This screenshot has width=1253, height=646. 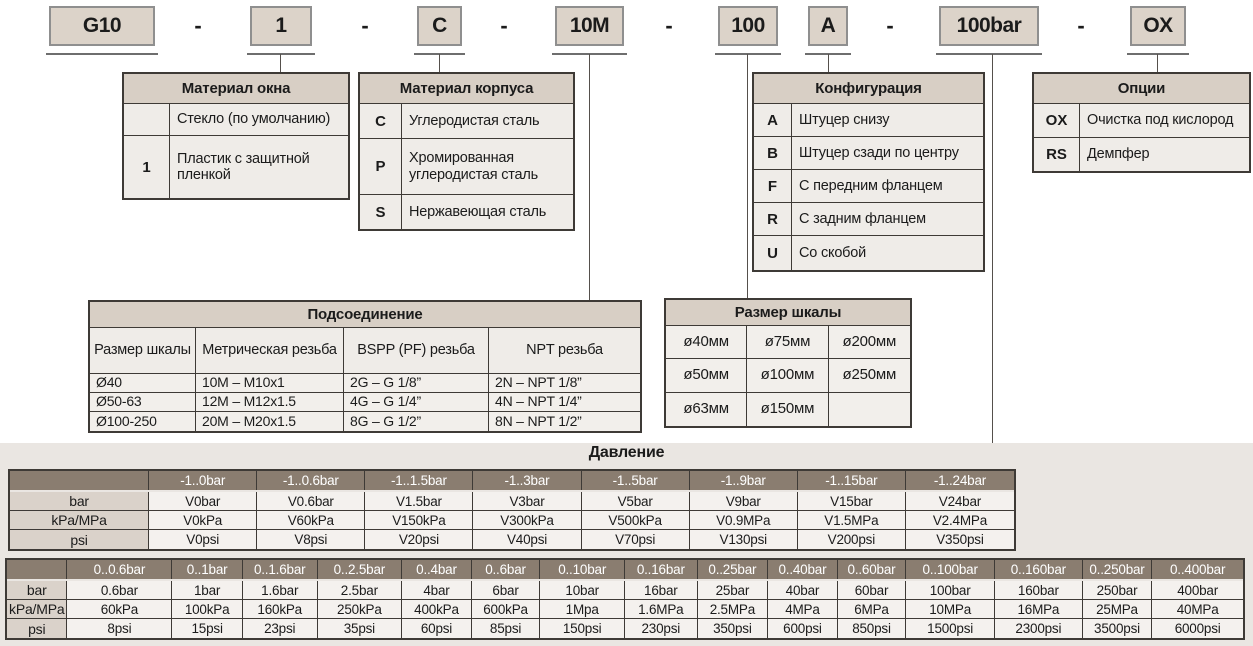 What do you see at coordinates (203, 501) in the screenshot?
I see `value-cell: V0bar` at bounding box center [203, 501].